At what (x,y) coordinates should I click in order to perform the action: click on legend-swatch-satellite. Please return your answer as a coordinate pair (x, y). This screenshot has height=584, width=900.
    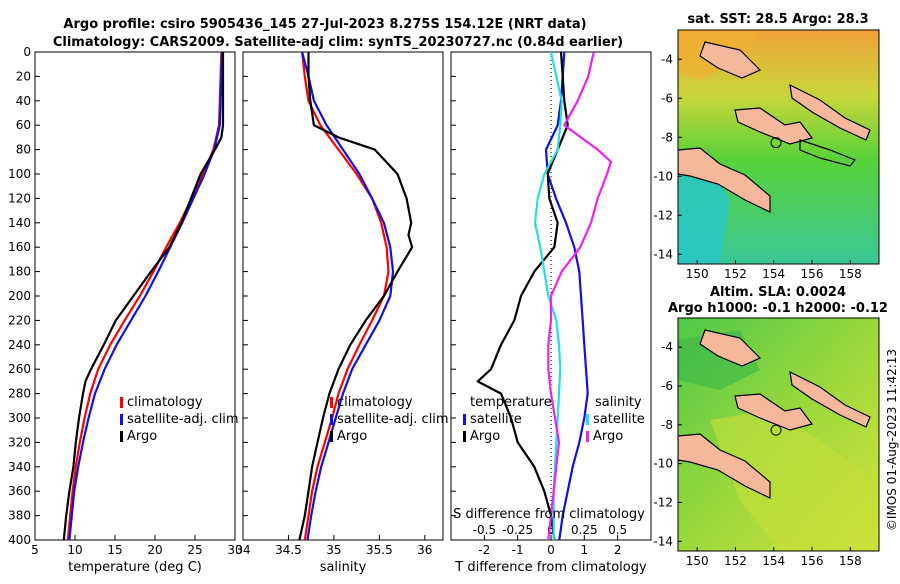
    Looking at the image, I should click on (121, 419).